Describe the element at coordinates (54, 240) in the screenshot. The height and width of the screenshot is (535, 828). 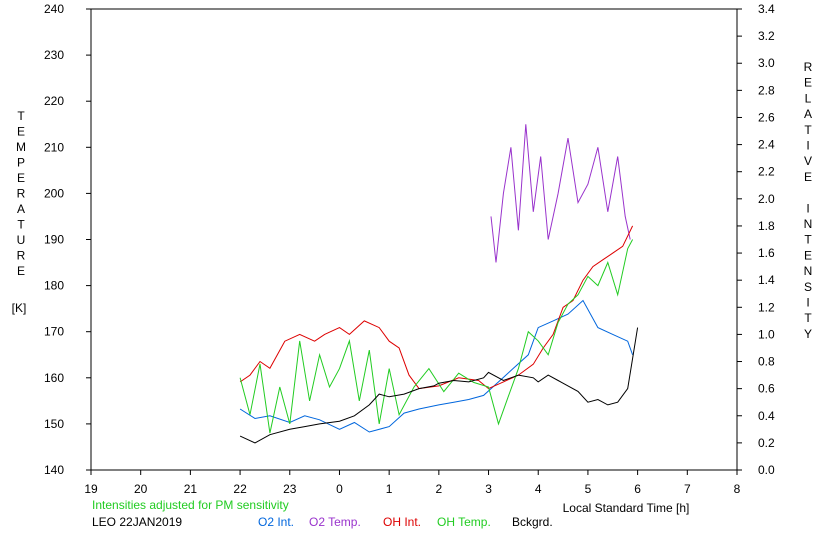
I see `left-tick-label: 190` at that location.